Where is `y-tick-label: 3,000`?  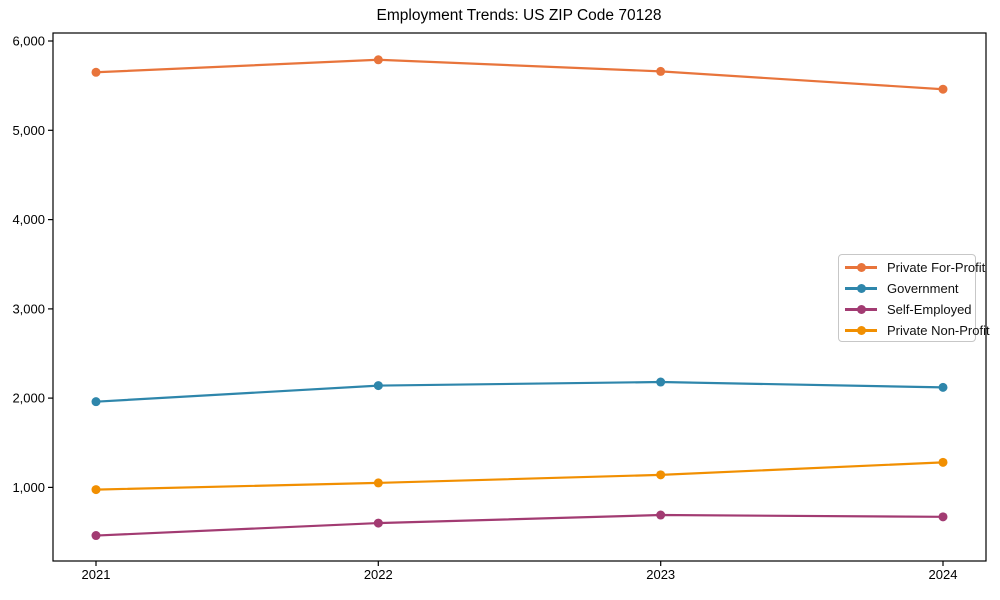
y-tick-label: 3,000 is located at coordinates (28, 309).